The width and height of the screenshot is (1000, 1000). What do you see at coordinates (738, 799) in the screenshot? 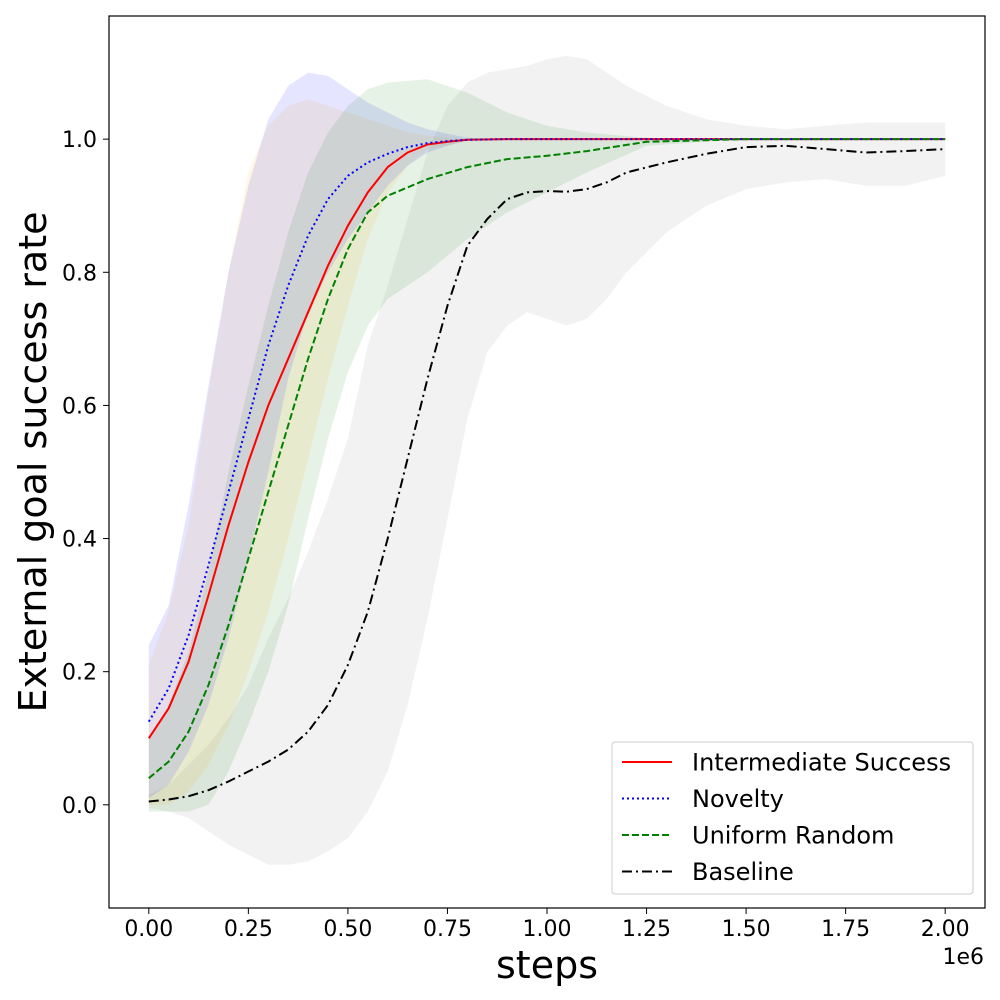
I see `legend-label: Novelty` at bounding box center [738, 799].